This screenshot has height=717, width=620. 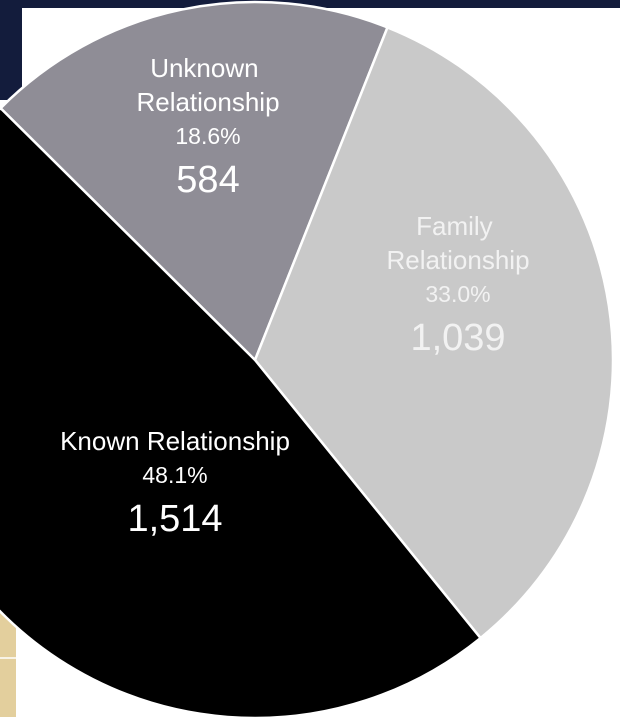 What do you see at coordinates (207, 180) in the screenshot?
I see `slice-value: 584` at bounding box center [207, 180].